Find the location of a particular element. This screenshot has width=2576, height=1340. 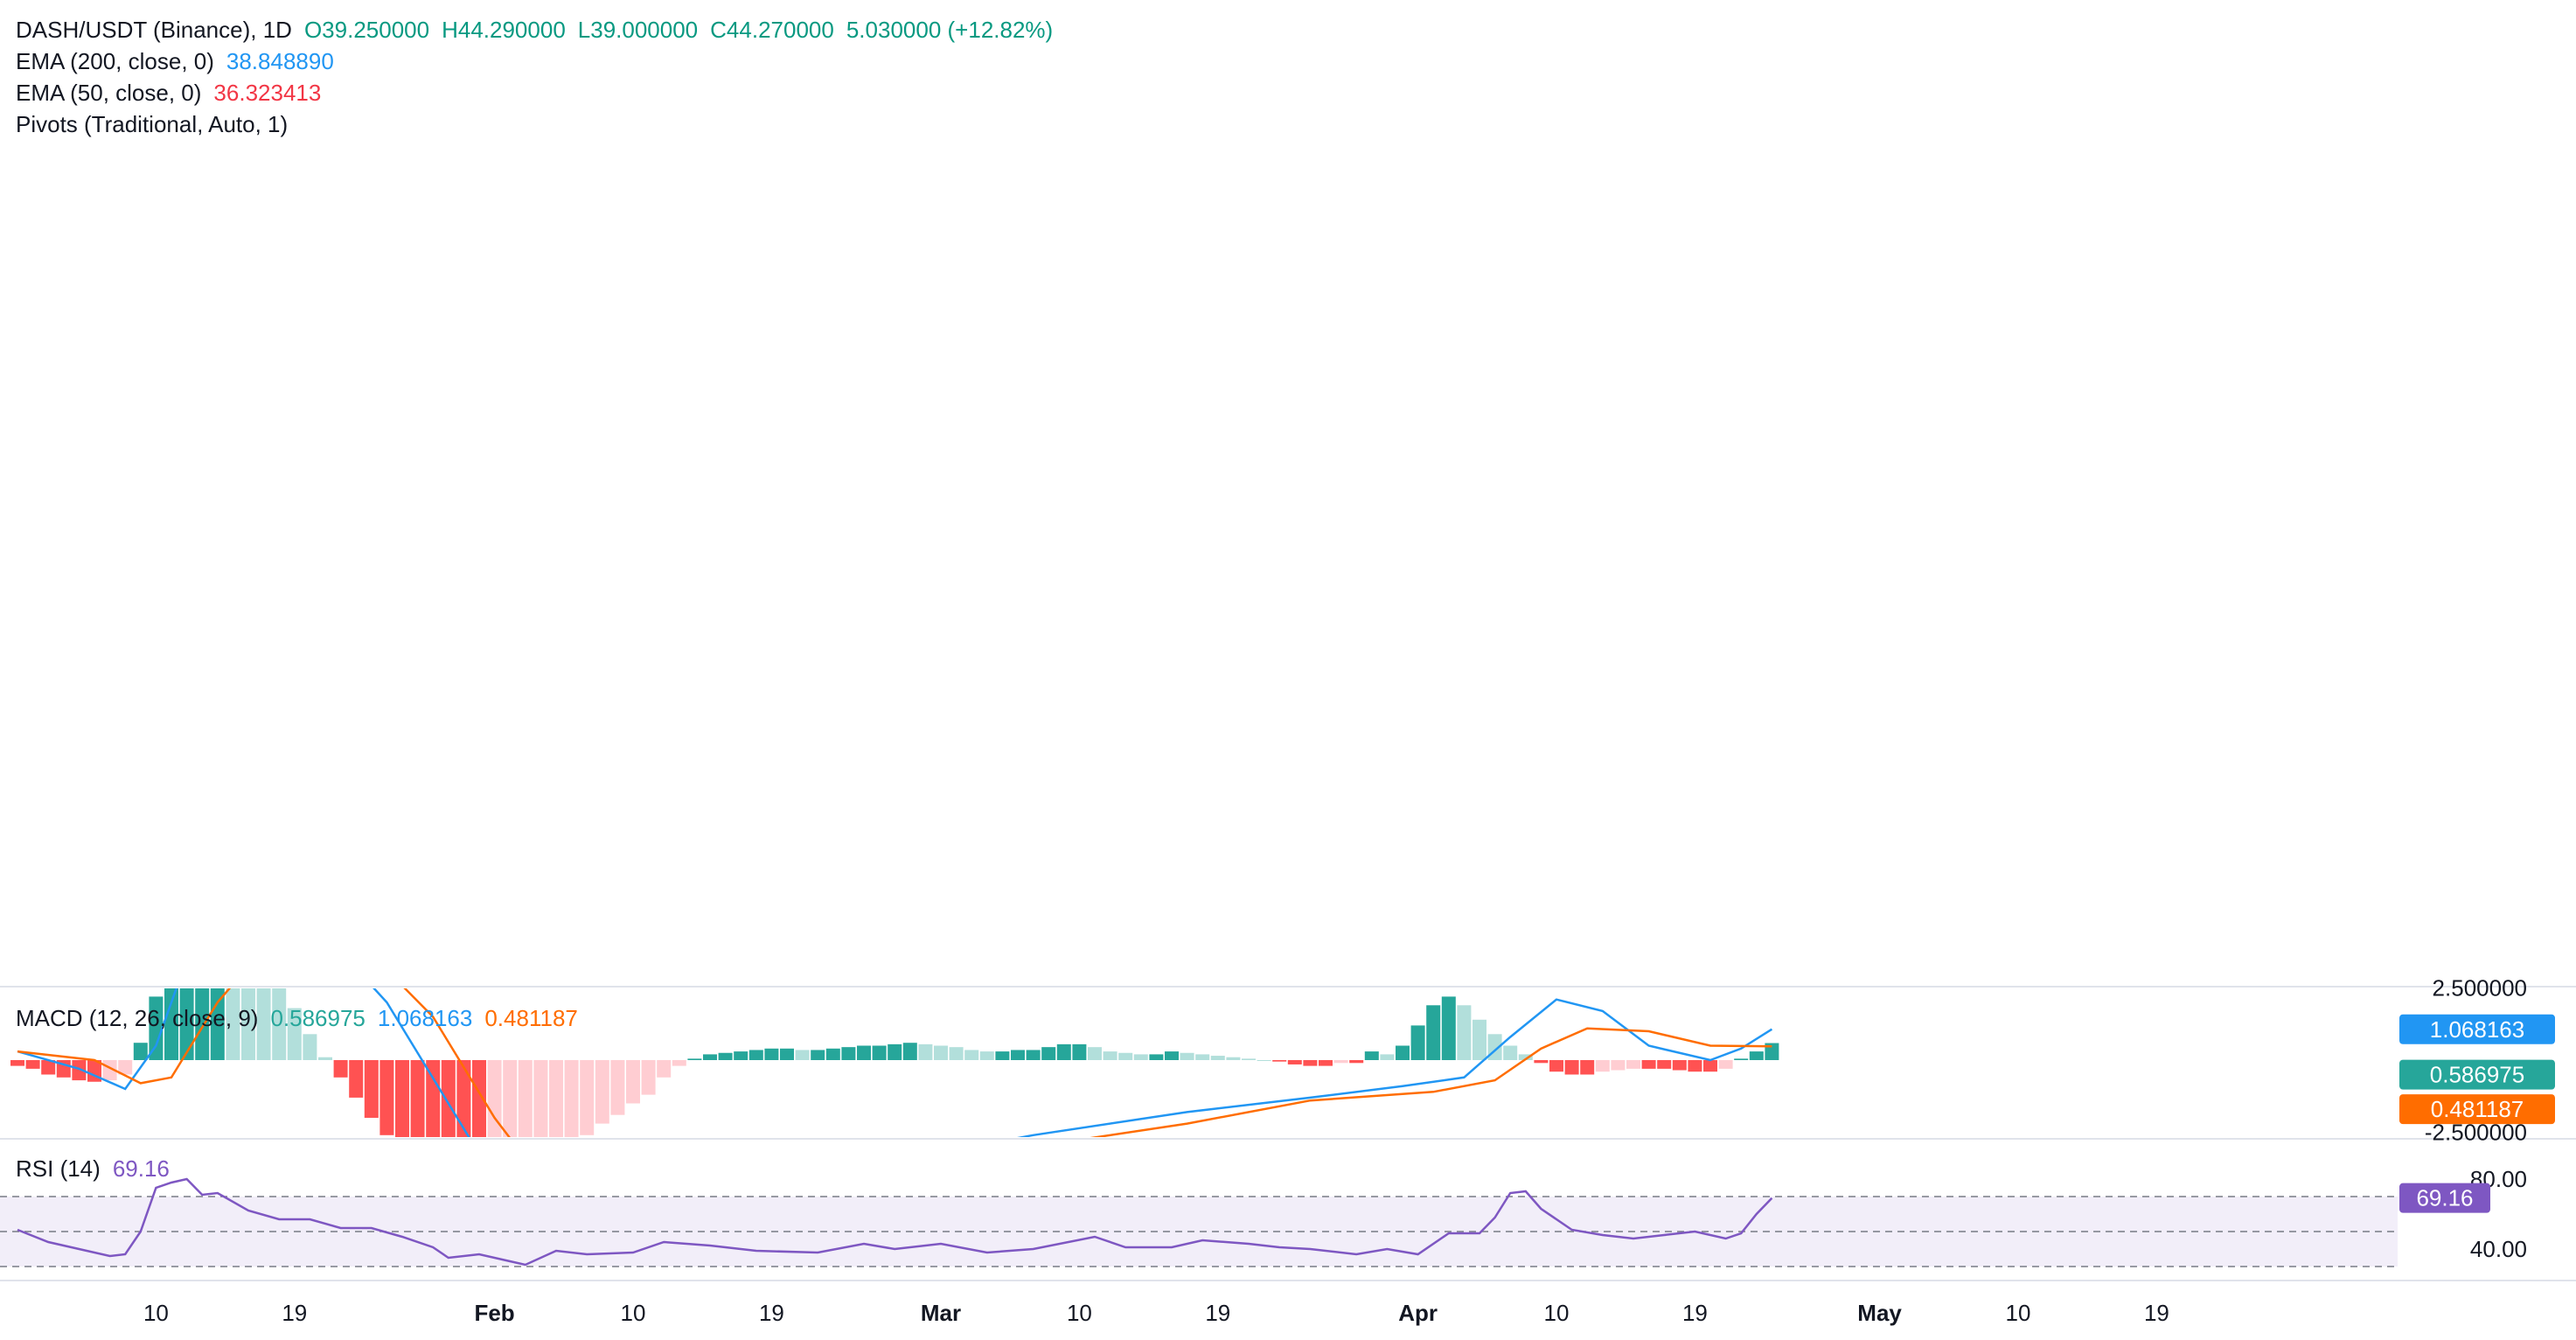

rsi-label: RSI (14) is located at coordinates (58, 1168).